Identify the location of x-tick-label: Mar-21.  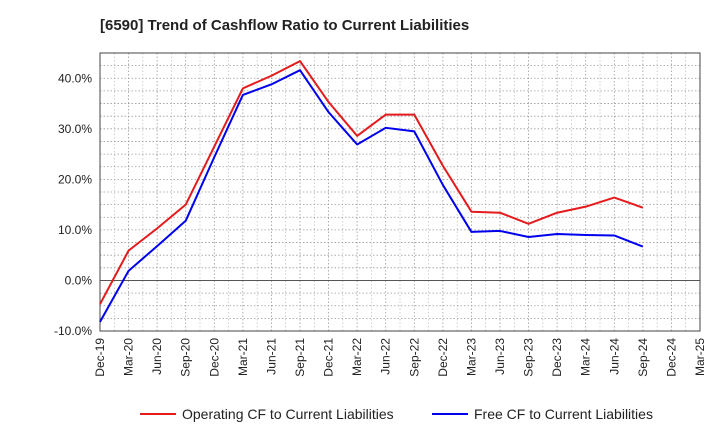
(243, 357).